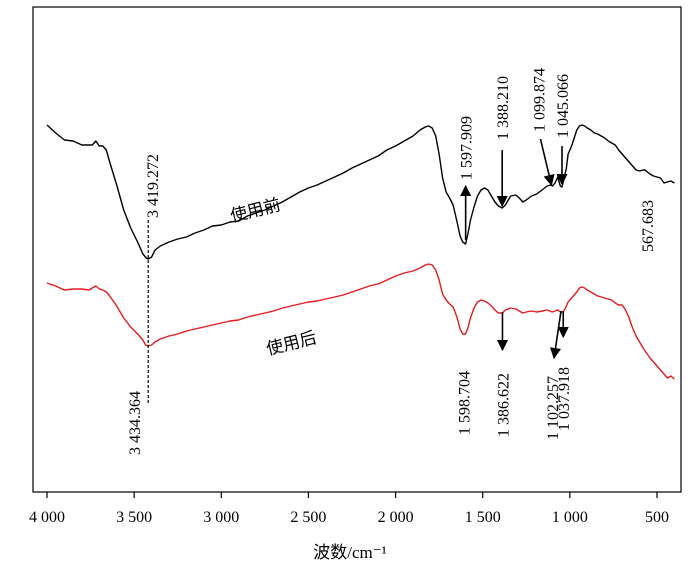 The image size is (700, 568). Describe the element at coordinates (563, 106) in the screenshot. I see `annotation-label: 1 045.066` at that location.